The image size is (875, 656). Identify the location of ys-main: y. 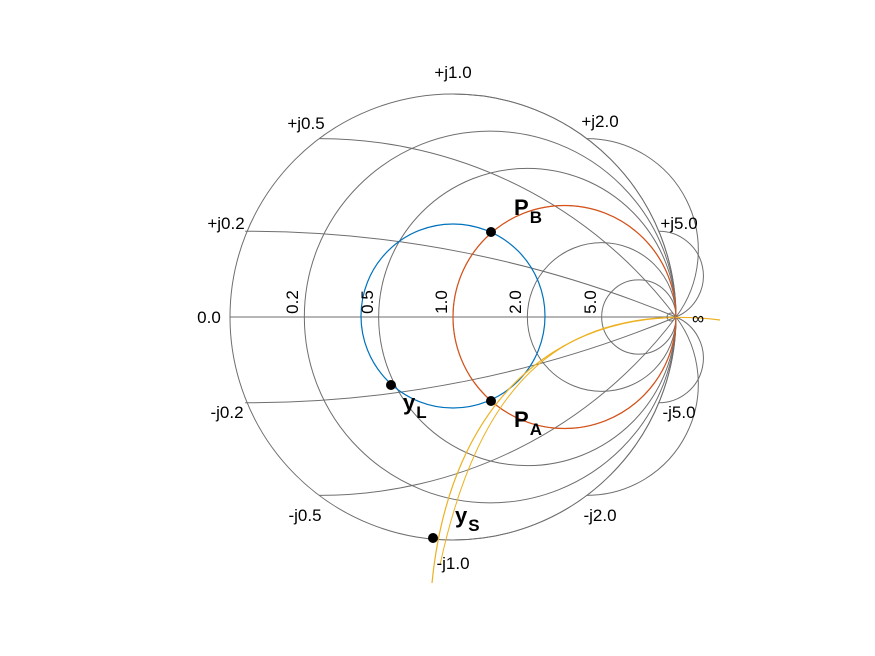
(461, 515).